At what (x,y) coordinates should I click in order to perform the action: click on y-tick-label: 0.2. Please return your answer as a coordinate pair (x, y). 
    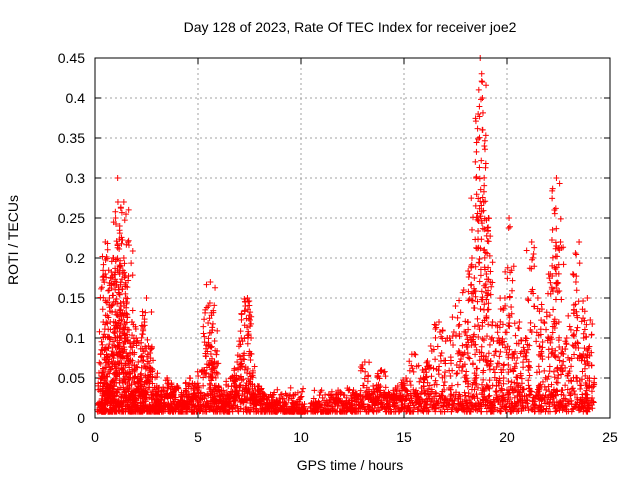
    Looking at the image, I should click on (76, 258).